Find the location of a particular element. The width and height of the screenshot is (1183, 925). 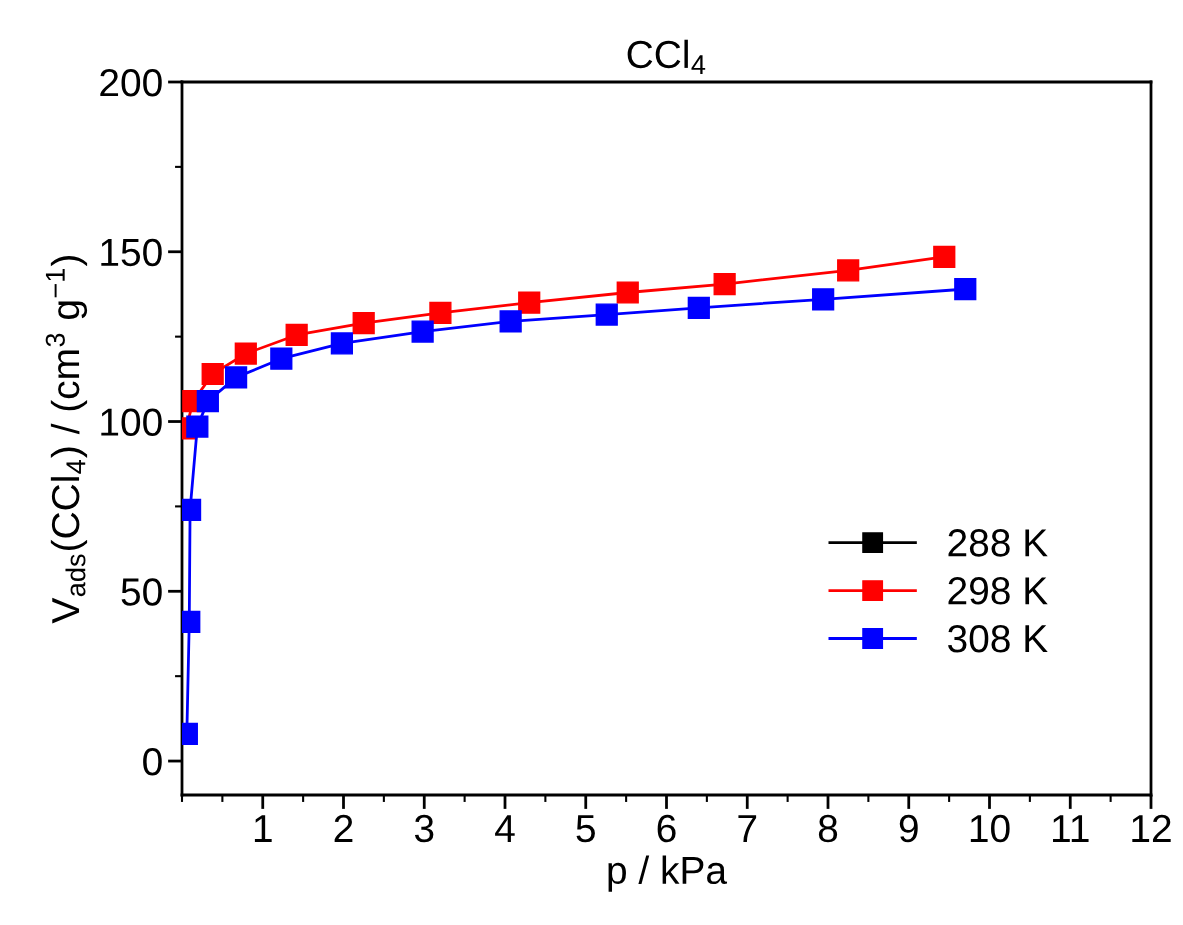

y-tick-label: 100 is located at coordinates (131, 422).